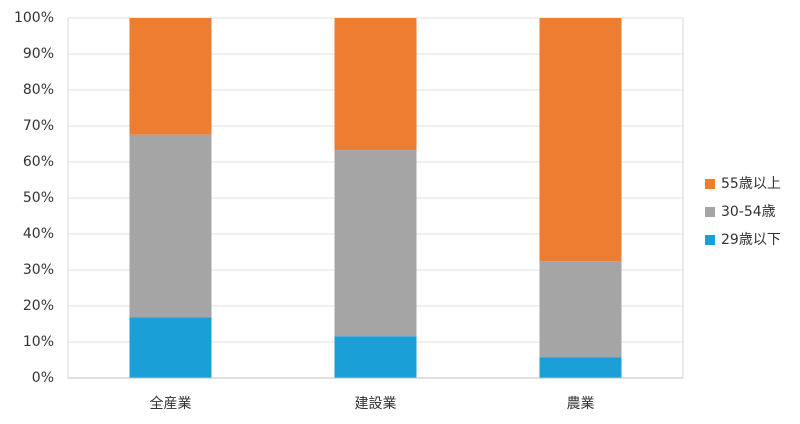 Image resolution: width=800 pixels, height=424 pixels. I want to click on y-tick-label: 30%, so click(38, 270).